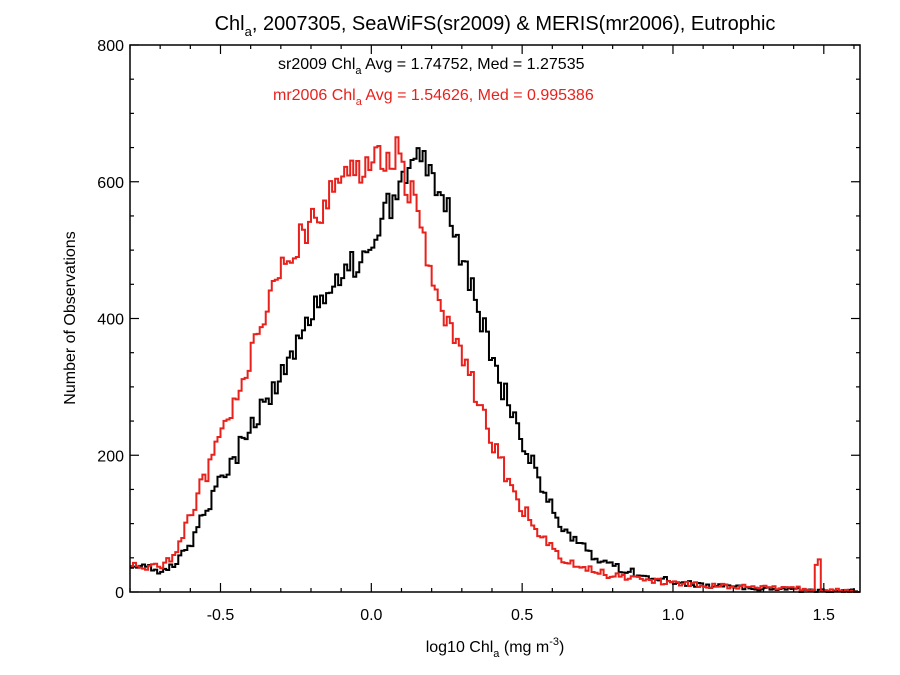  Describe the element at coordinates (70, 317) in the screenshot. I see `y-axis-label: Number of Observations` at that location.